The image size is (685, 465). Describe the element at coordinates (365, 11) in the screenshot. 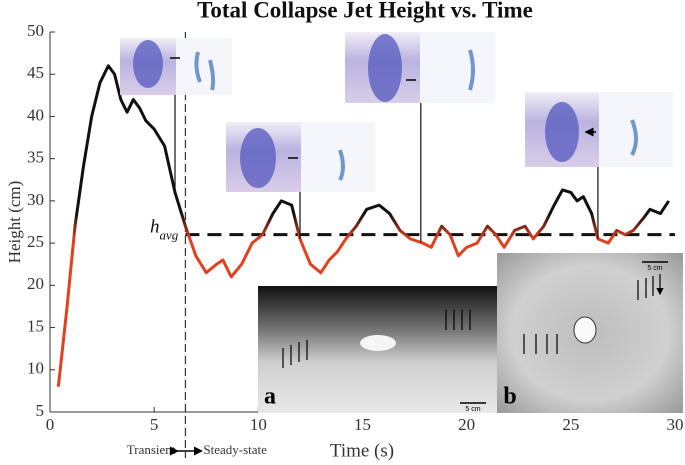

I see `chart-title: Total Collapse Jet Height vs. Time` at that location.